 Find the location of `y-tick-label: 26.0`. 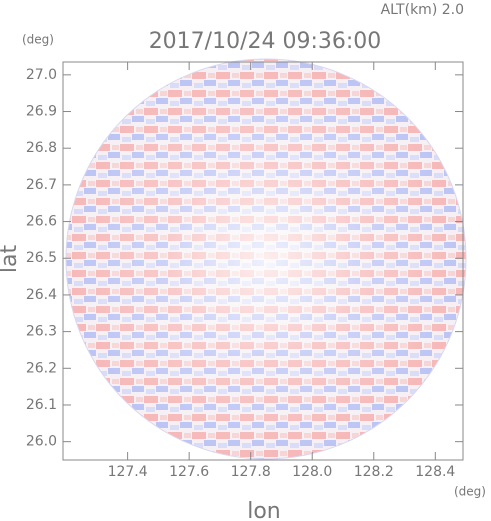

y-tick-label: 26.0 is located at coordinates (41, 442).